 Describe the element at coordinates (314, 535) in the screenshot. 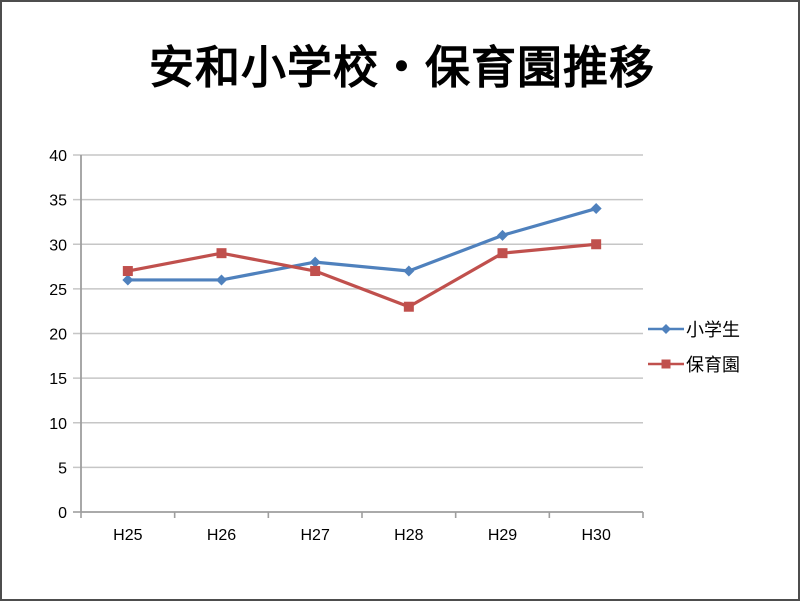

I see `x-axis-label: H27` at that location.